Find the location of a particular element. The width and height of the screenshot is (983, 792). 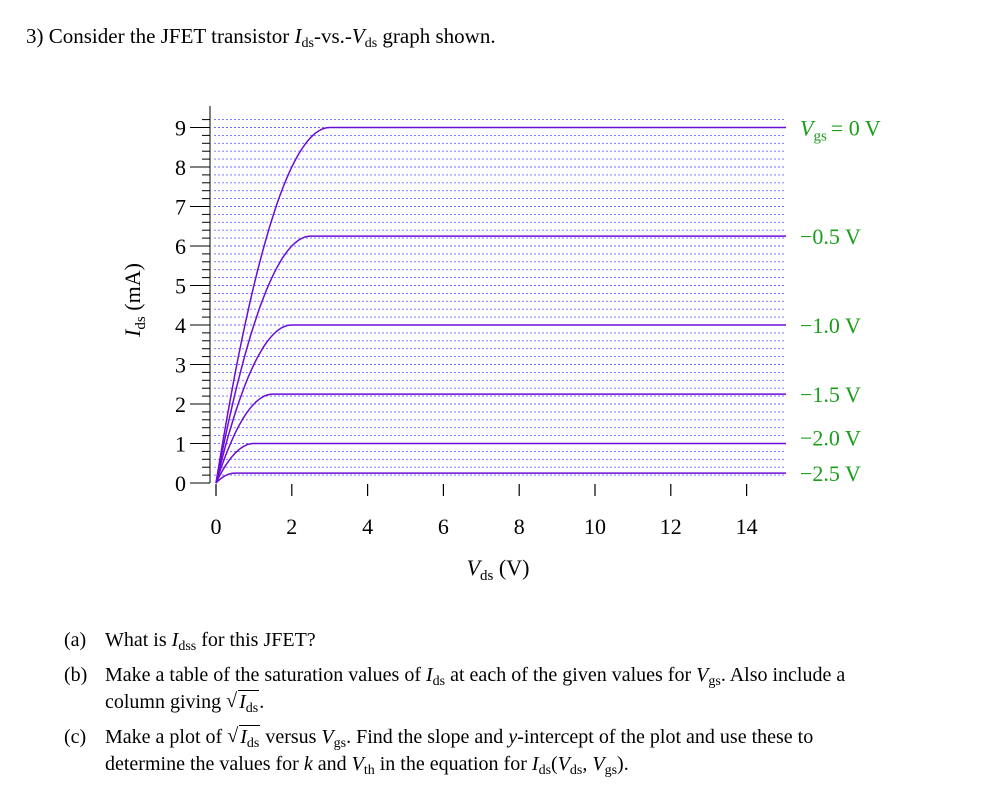

header-text-suffix: graph shown. is located at coordinates (436, 36).